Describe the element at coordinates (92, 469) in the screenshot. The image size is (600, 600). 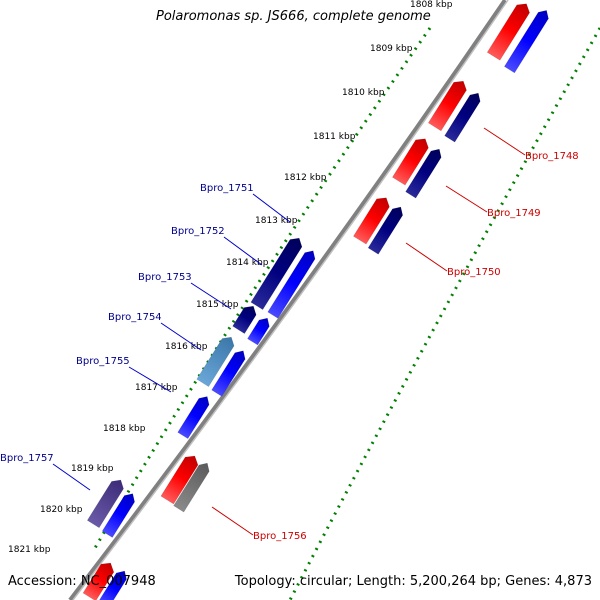
I see `tick-label: 1819 kbp` at that location.